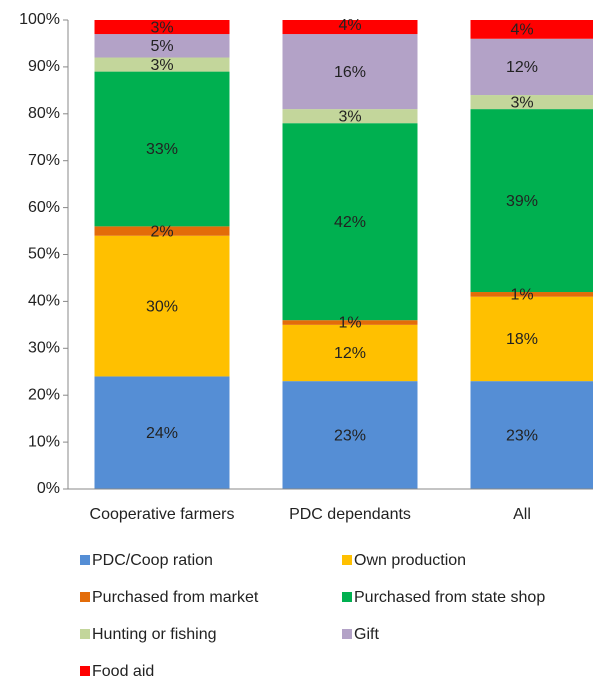 The image size is (593, 678). What do you see at coordinates (44, 441) in the screenshot?
I see `y-tick-label: 10%` at bounding box center [44, 441].